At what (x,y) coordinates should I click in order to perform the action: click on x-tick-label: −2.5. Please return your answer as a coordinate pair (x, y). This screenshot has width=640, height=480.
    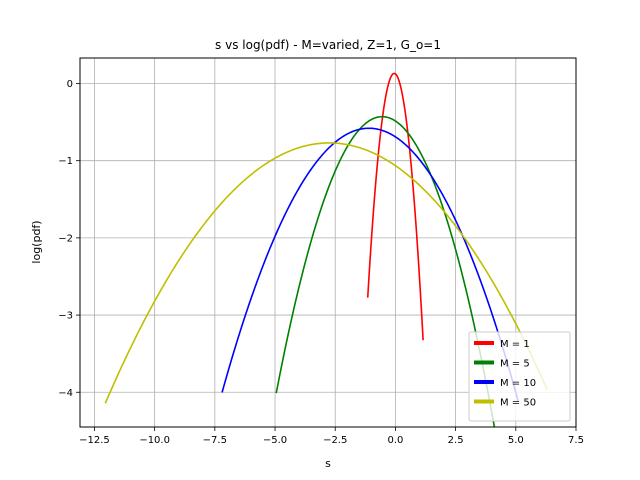
    Looking at the image, I should click on (335, 440).